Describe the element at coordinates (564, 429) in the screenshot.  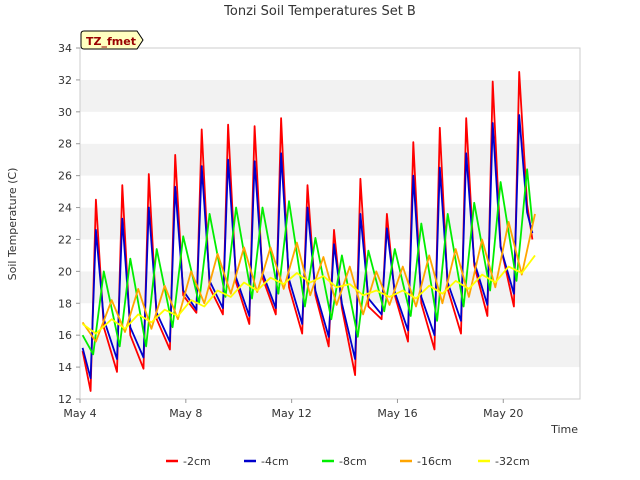
I see `x-axis-label: Time` at that location.